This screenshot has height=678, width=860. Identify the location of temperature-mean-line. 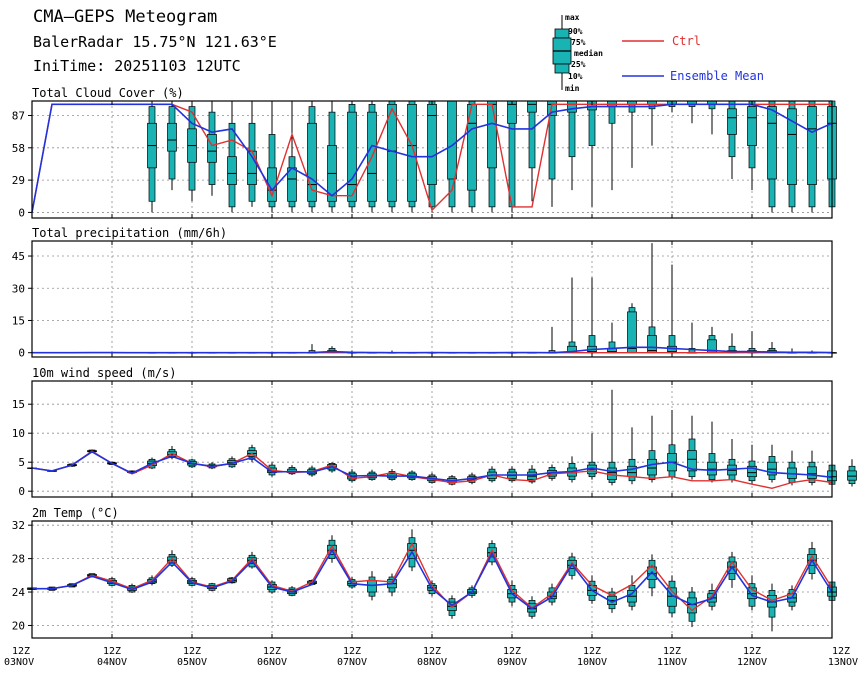
(432, 579).